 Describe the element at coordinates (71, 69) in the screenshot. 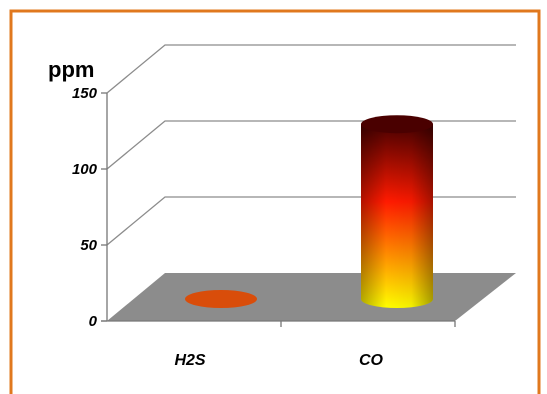

I see `y-axis-title: ppm` at that location.